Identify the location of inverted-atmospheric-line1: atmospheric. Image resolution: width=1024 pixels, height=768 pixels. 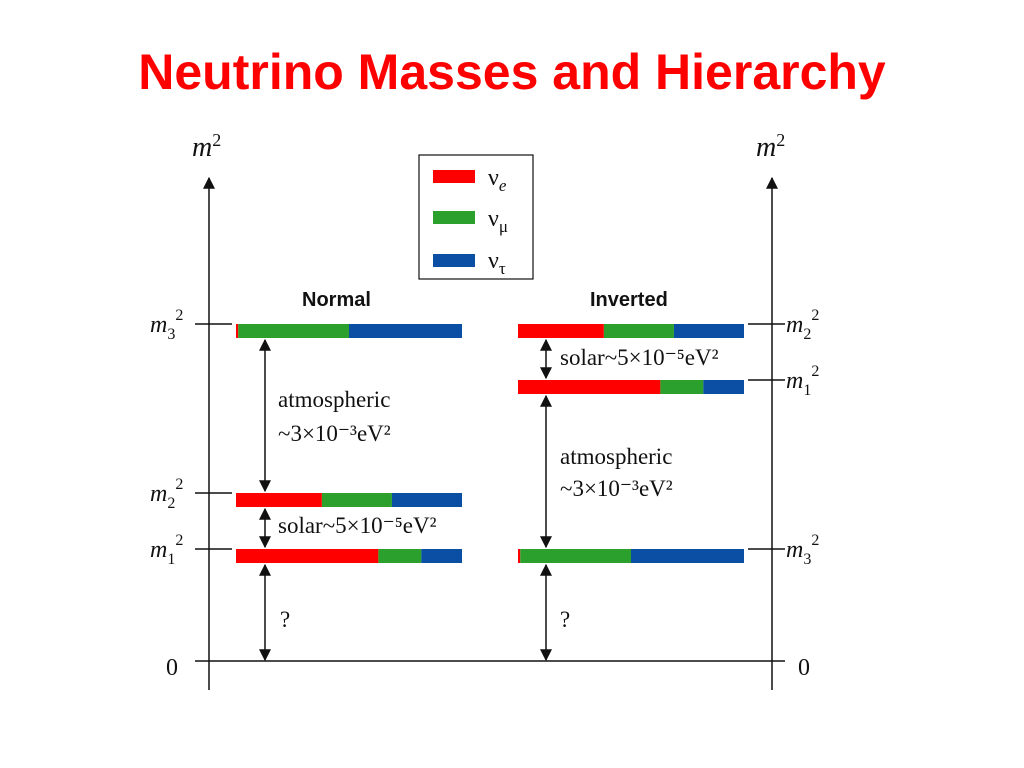
(616, 456).